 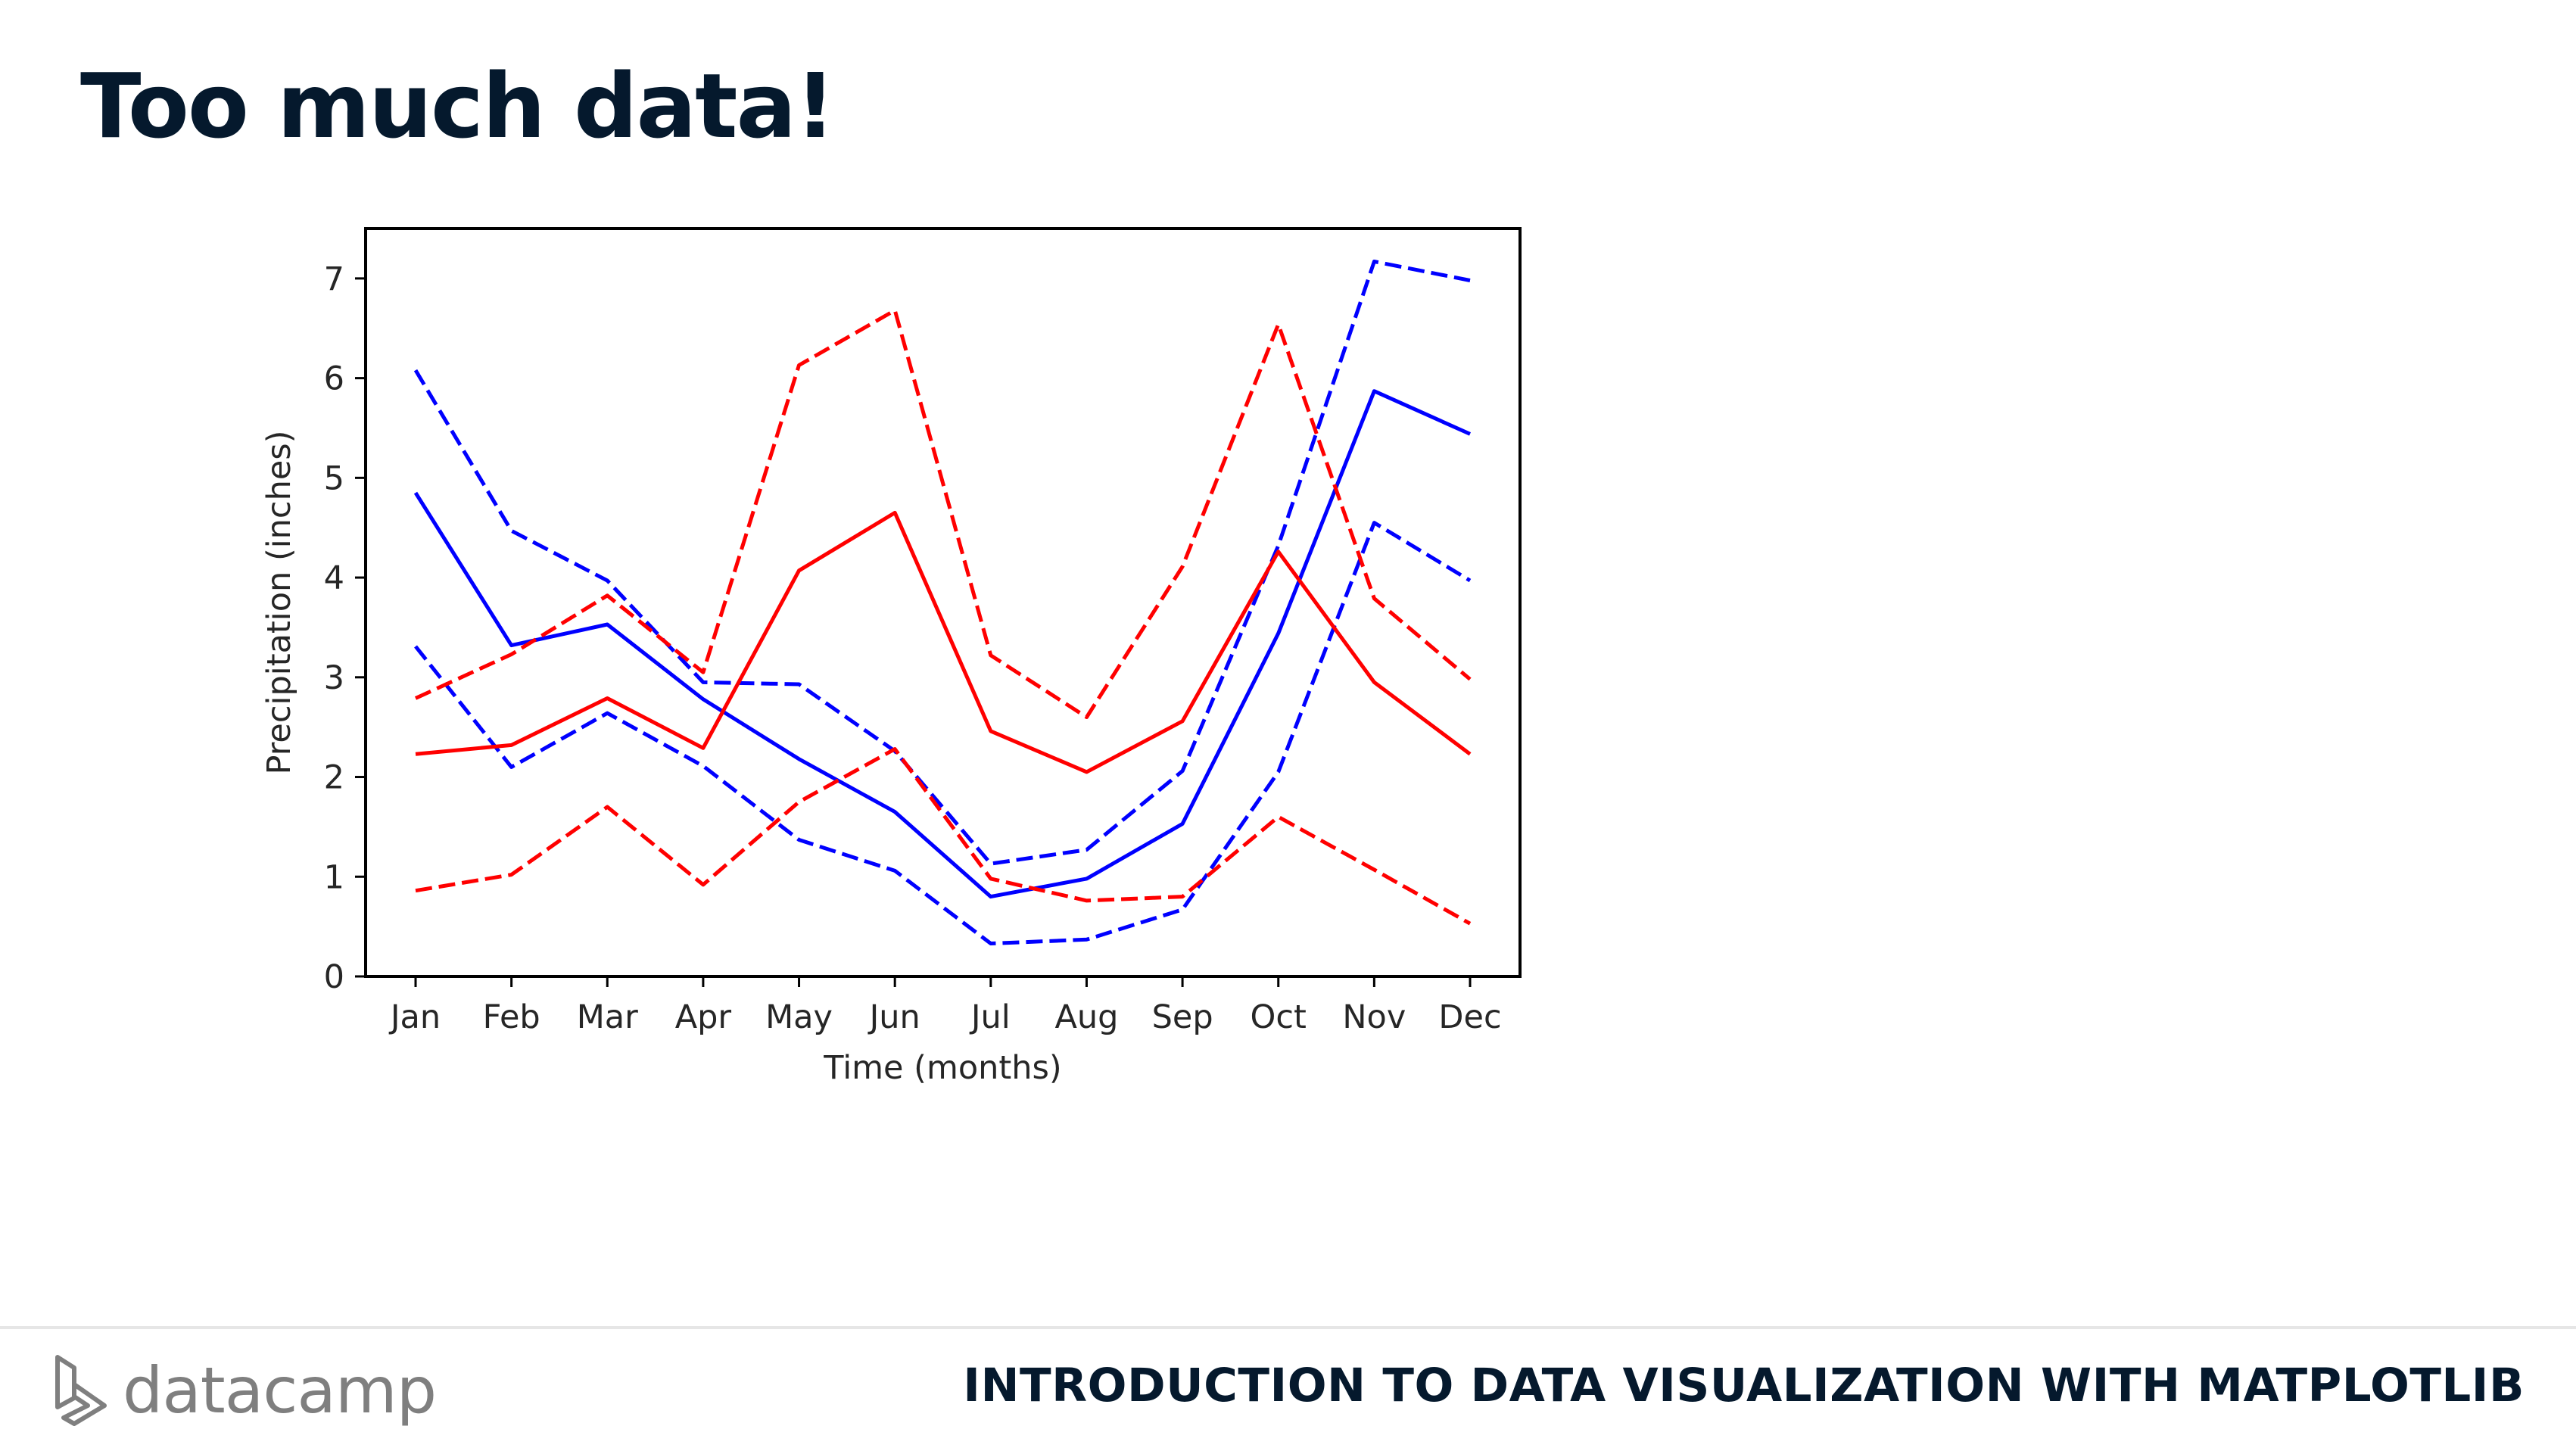 What do you see at coordinates (512, 1017) in the screenshot?
I see `x-tick-label: Feb` at bounding box center [512, 1017].